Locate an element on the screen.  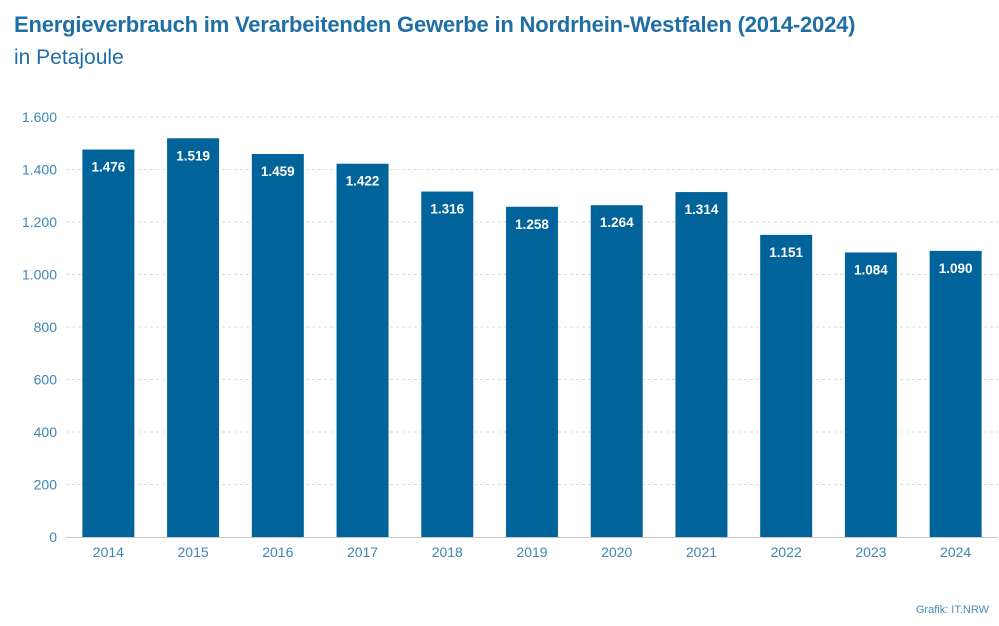
data-label: 1.422 is located at coordinates (363, 181).